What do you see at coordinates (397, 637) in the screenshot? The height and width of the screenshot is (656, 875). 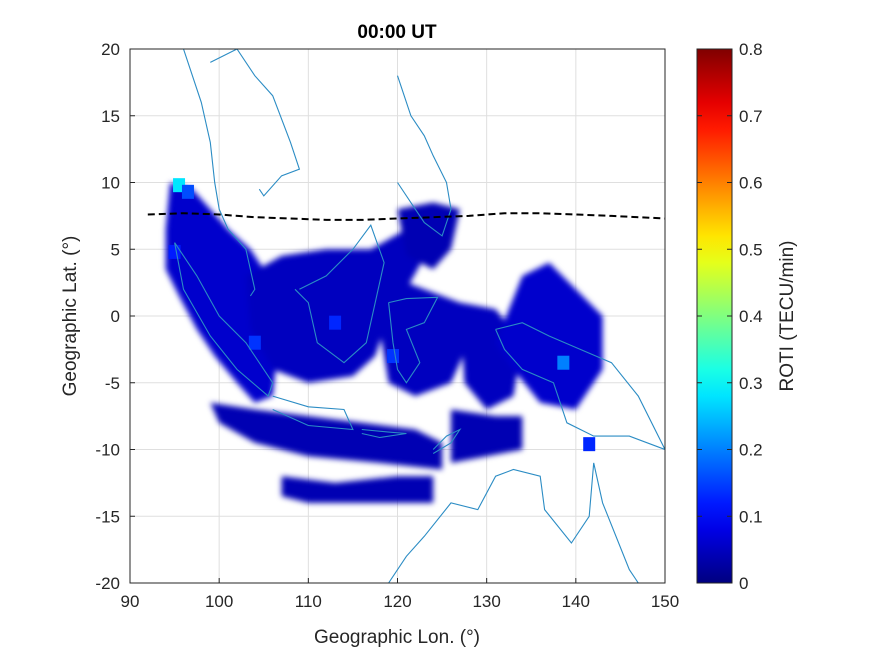 I see `x-axis-label: Geographic Lon. (°)` at bounding box center [397, 637].